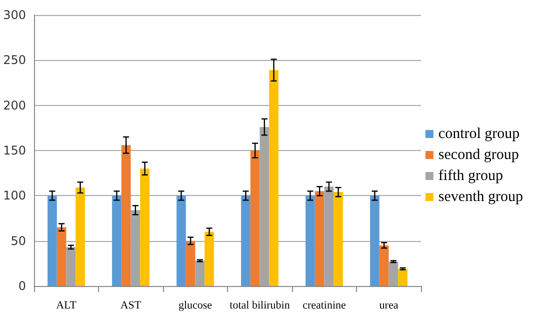 This screenshot has height=331, width=533. What do you see at coordinates (195, 306) in the screenshot?
I see `x-tick-label: glucose` at bounding box center [195, 306].